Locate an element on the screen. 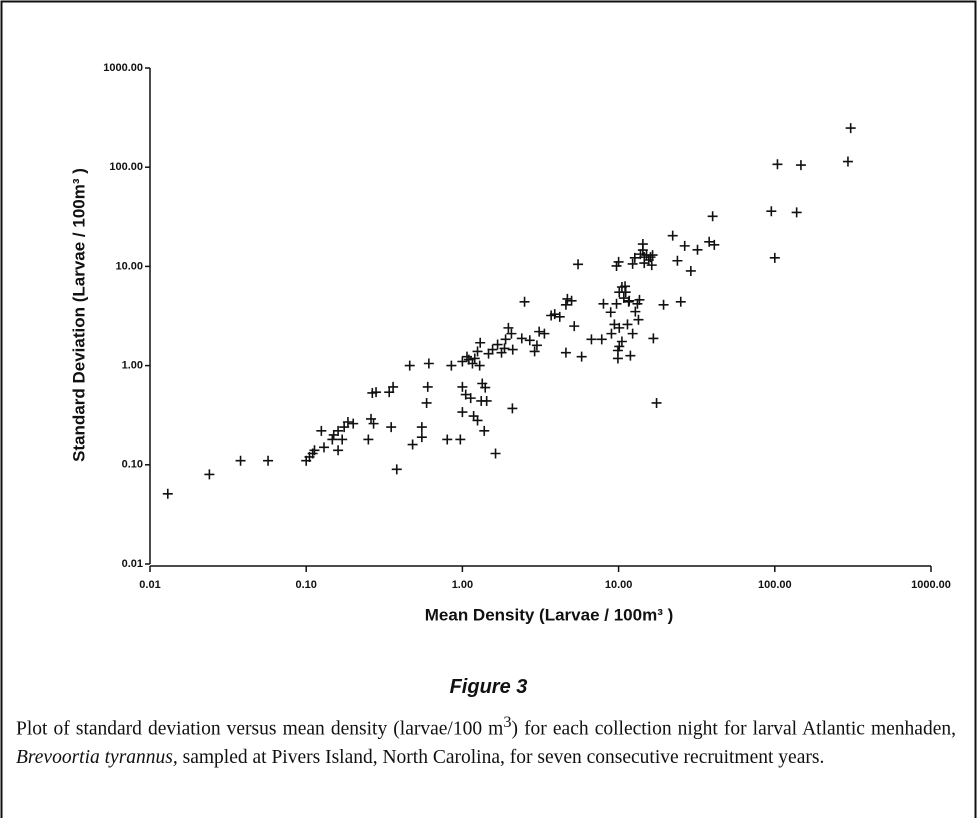 The height and width of the screenshot is (818, 977). y-tick-label: 10.00 is located at coordinates (129, 266).